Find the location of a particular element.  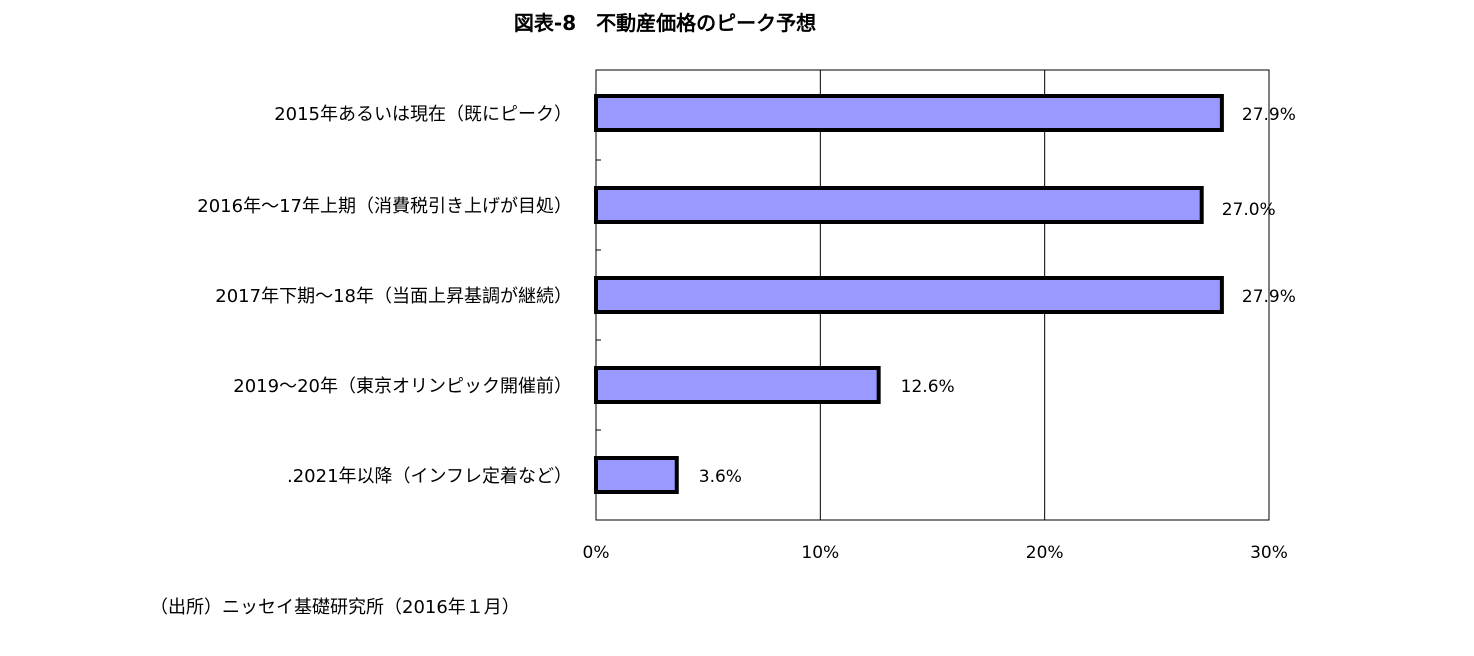

category-label: .2021年以降（インフレ定着など） is located at coordinates (429, 476).